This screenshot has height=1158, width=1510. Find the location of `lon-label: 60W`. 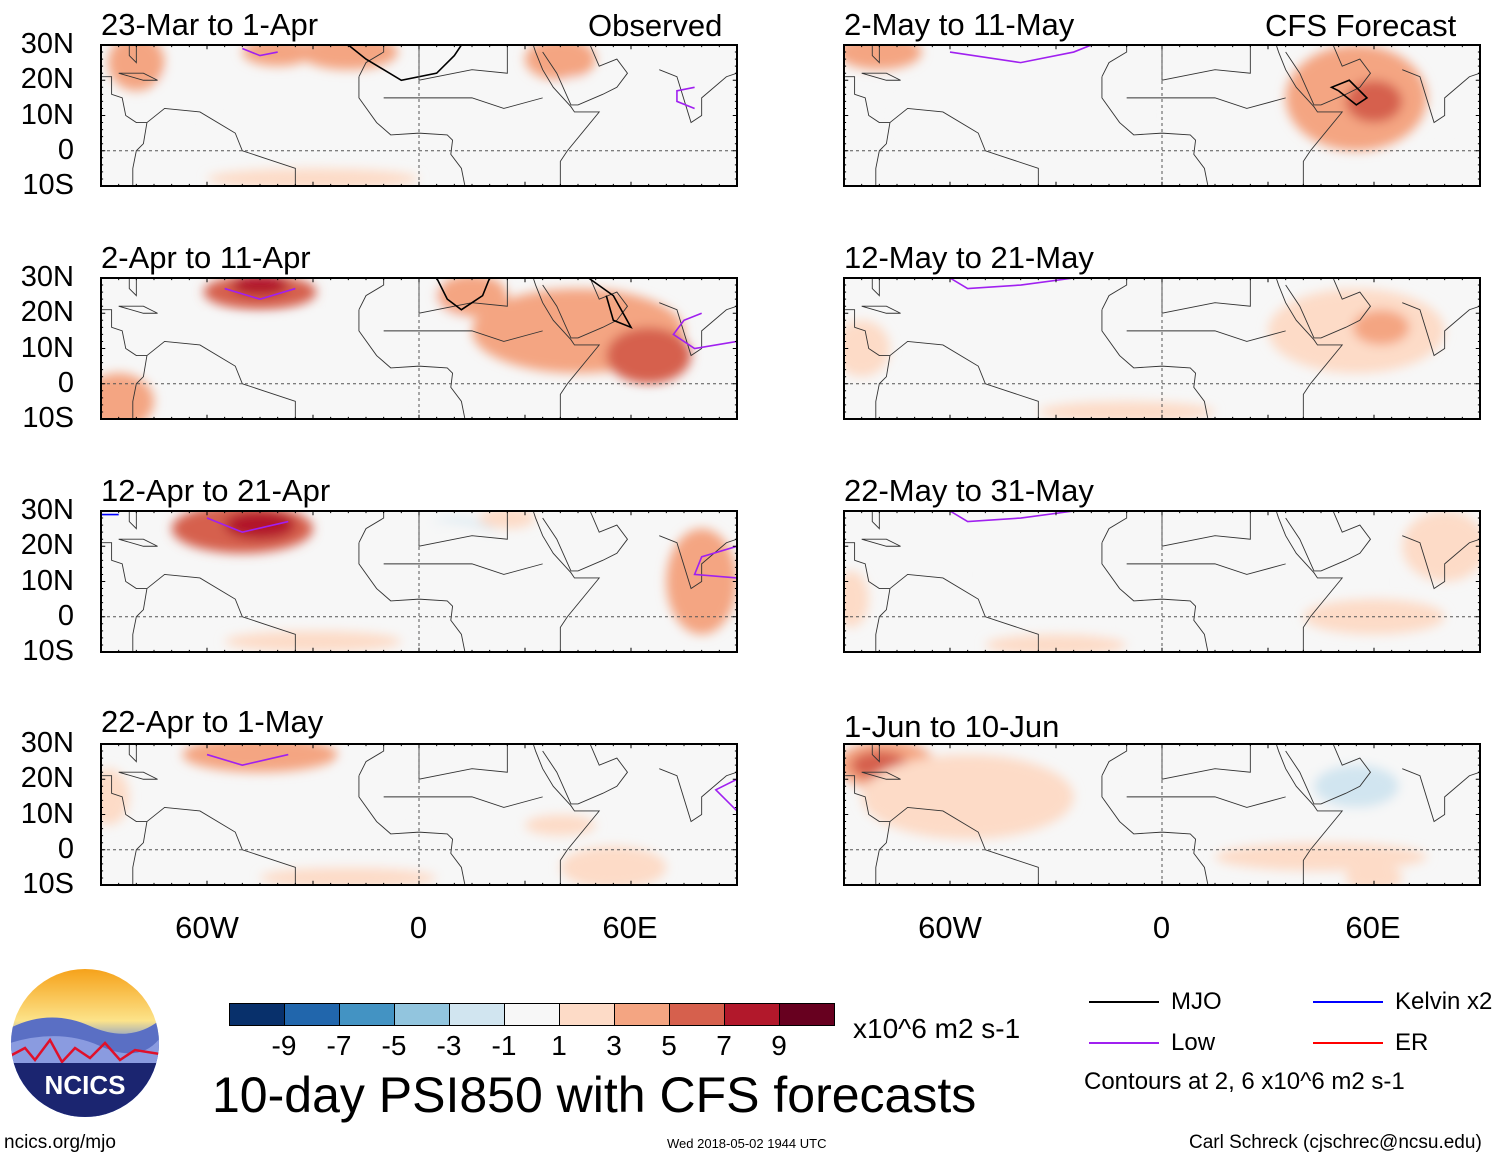

lon-label: 60W is located at coordinates (207, 927).